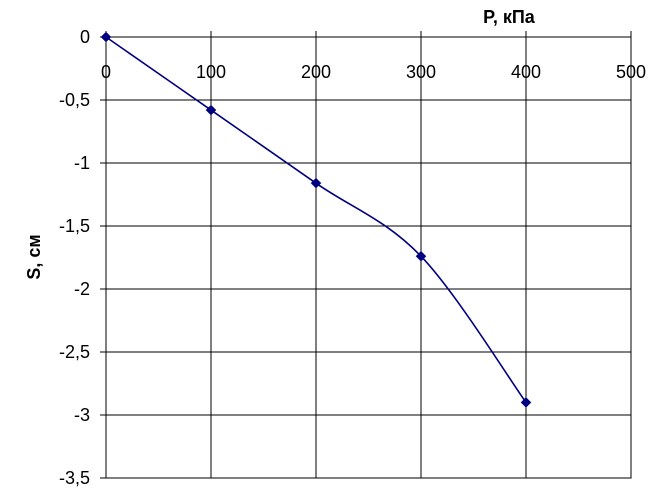 The width and height of the screenshot is (654, 497). I want to click on x-tick-label: 500, so click(631, 72).